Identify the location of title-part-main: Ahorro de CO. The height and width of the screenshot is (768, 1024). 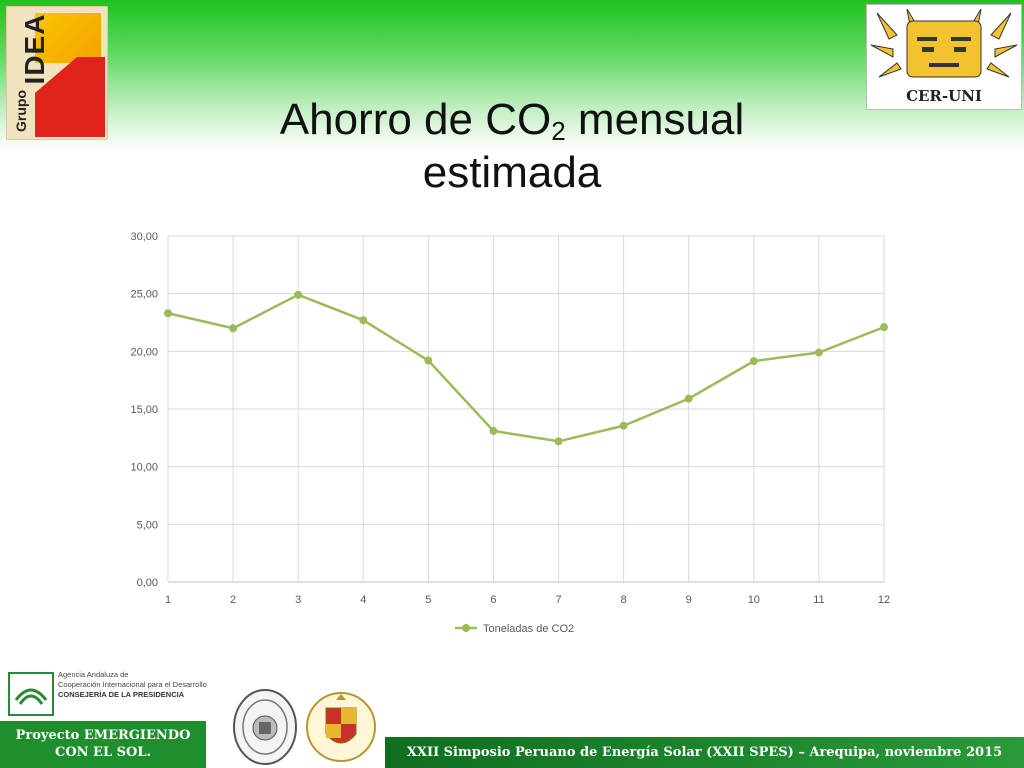
(415, 119).